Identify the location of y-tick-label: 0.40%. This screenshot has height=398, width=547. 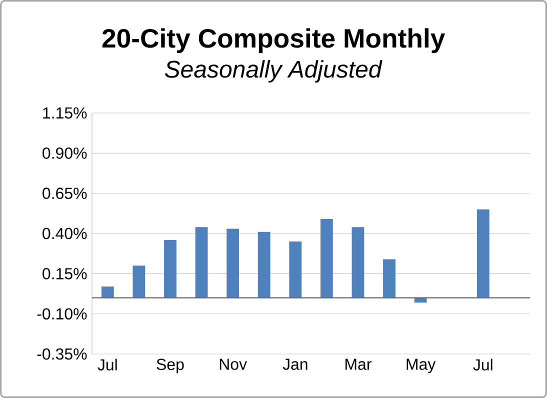
(64, 234).